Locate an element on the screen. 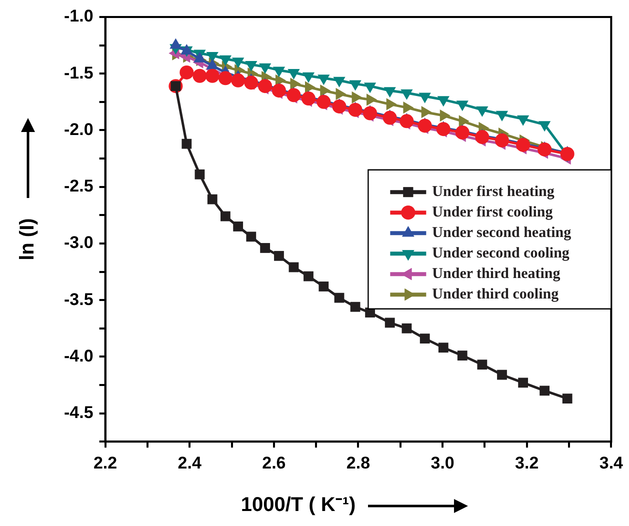  y-axis-title: ln (I) is located at coordinates (27, 239).